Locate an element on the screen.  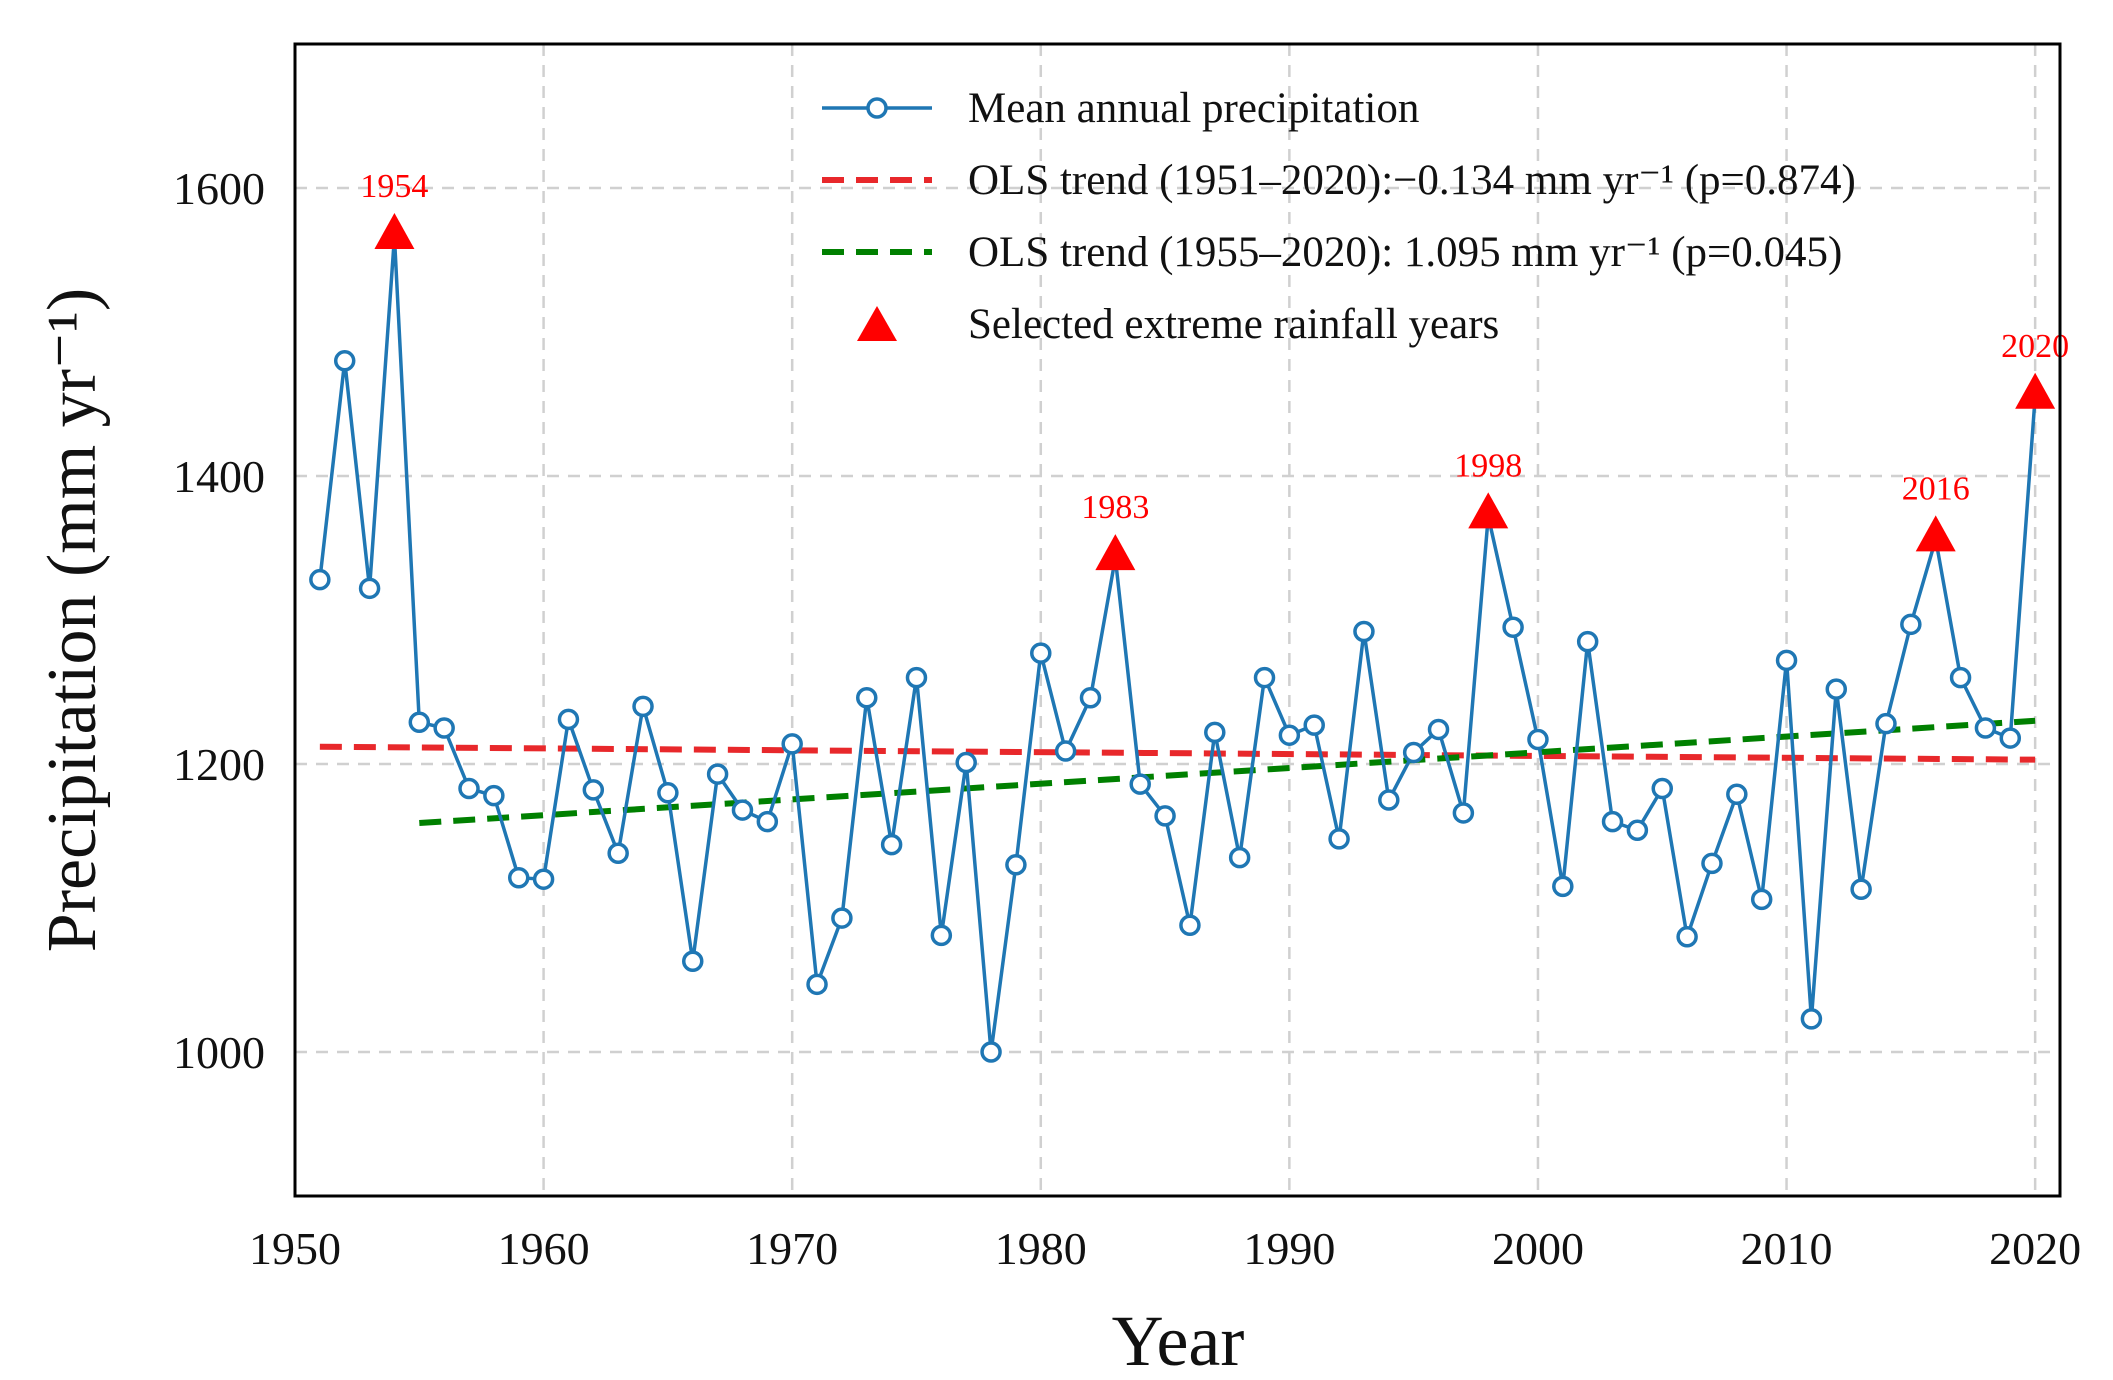
y-tick-label: 1000 is located at coordinates (219, 1052).